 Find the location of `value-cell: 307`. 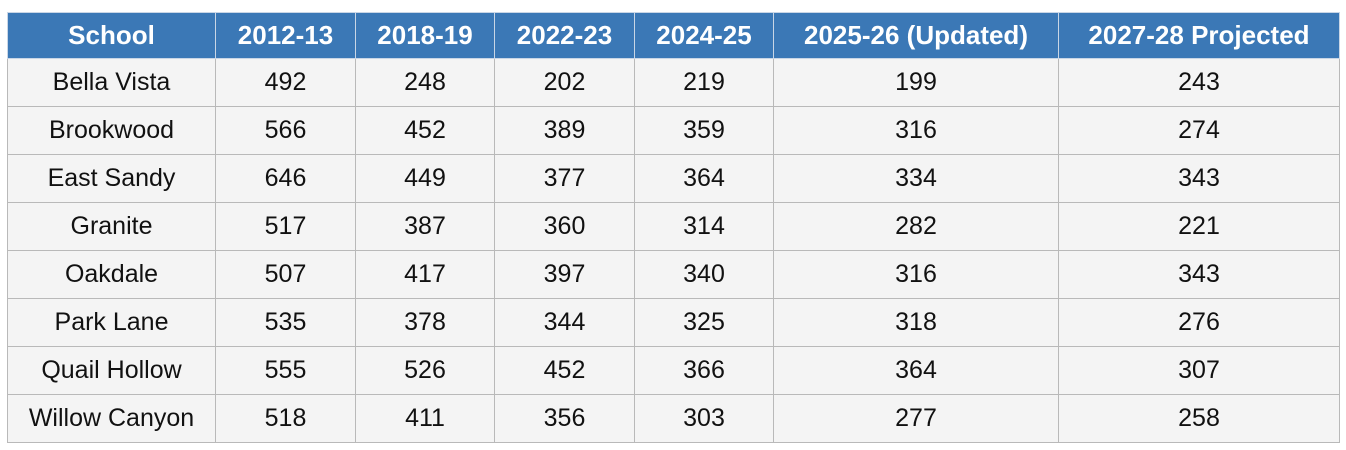

value-cell: 307 is located at coordinates (1199, 370).